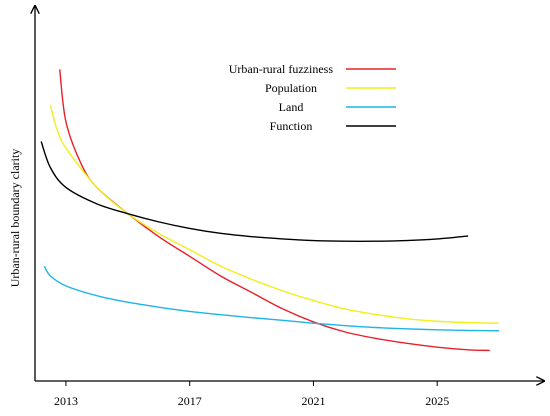 This screenshot has height=416, width=550. Describe the element at coordinates (66, 401) in the screenshot. I see `x-tick-label: 2013` at that location.